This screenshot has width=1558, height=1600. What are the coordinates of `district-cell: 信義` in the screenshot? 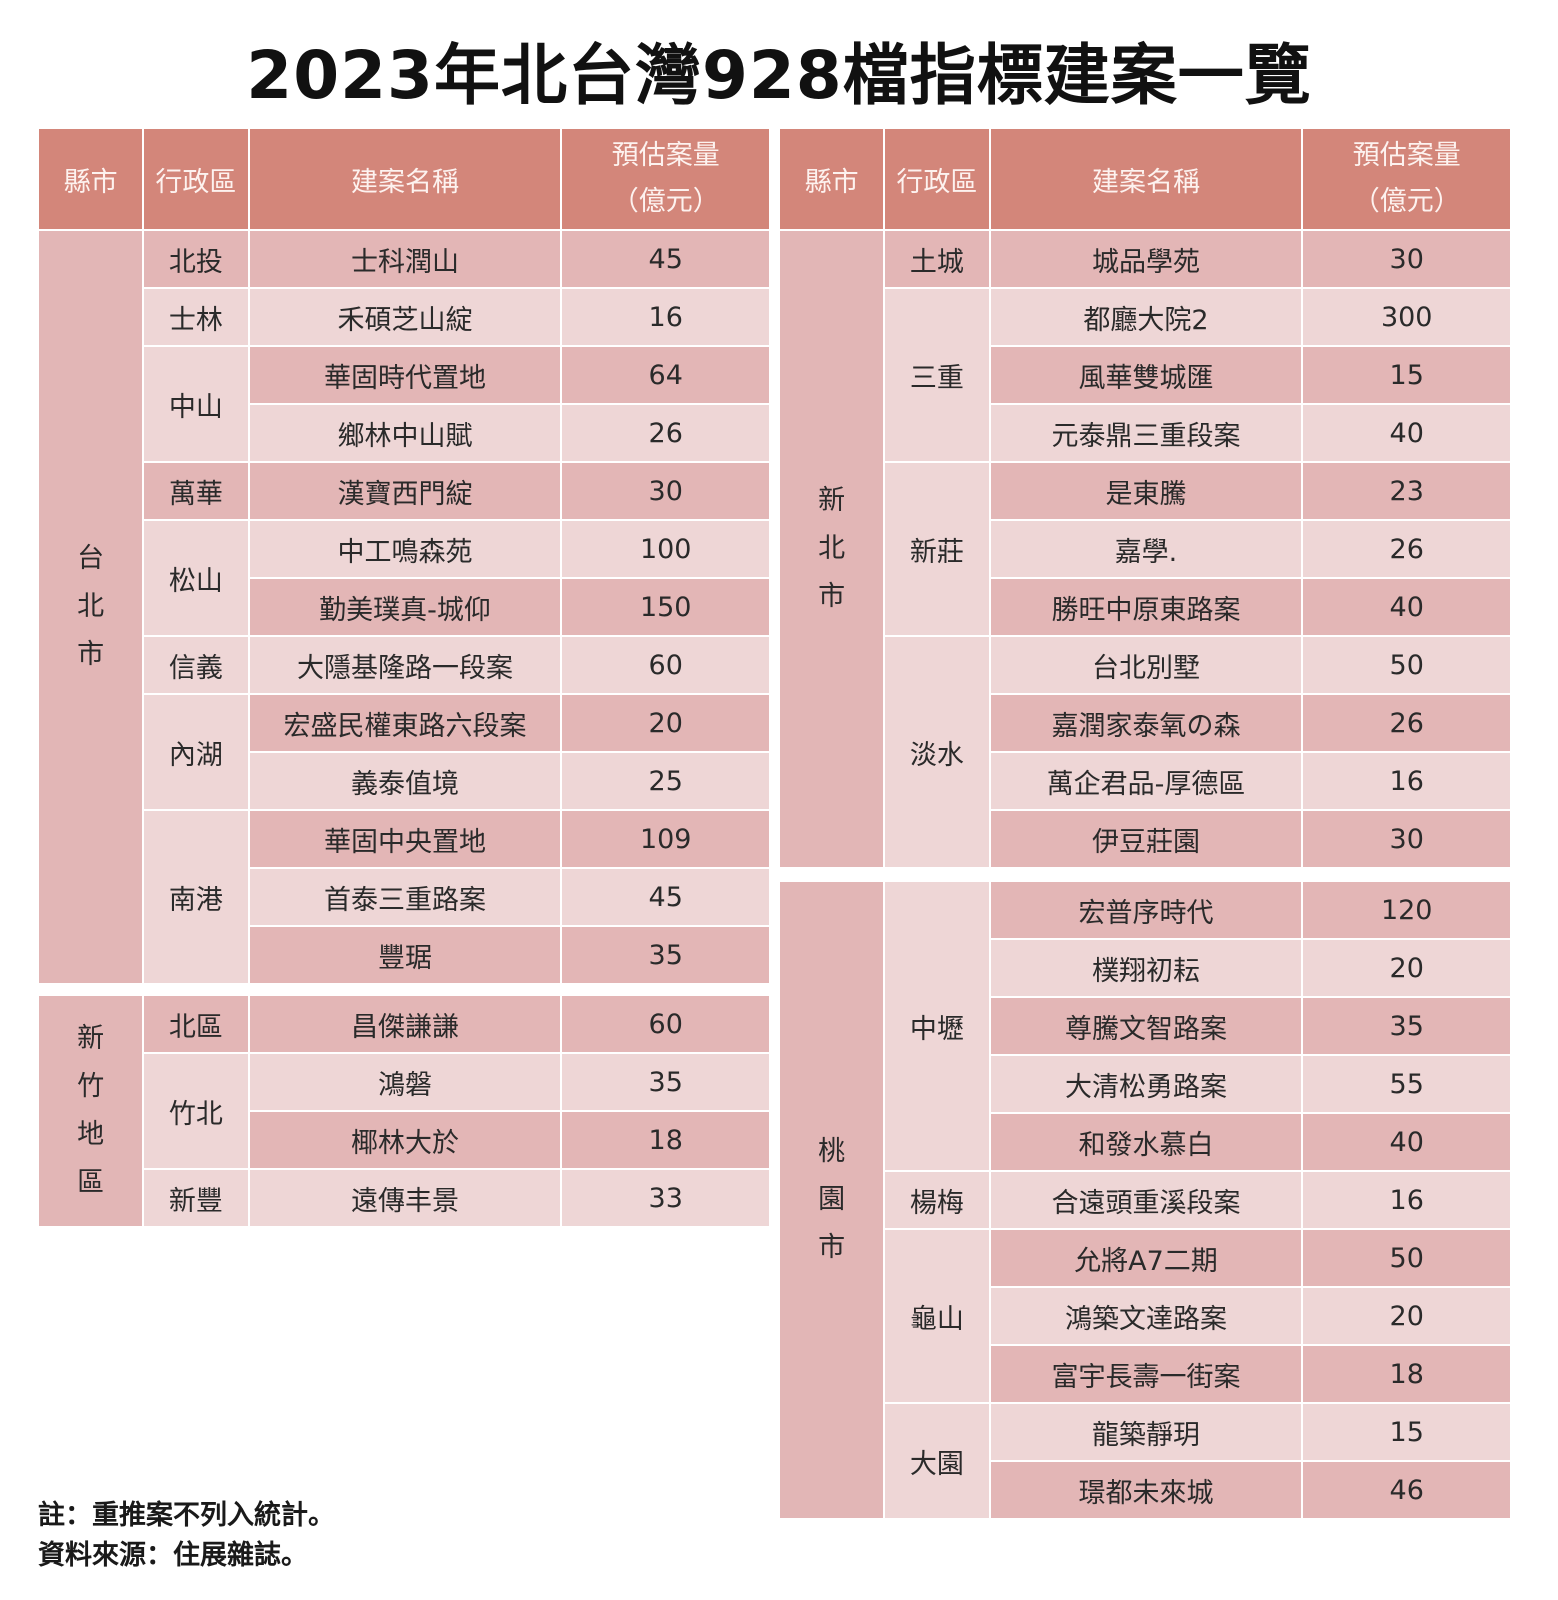 It's located at (196, 665).